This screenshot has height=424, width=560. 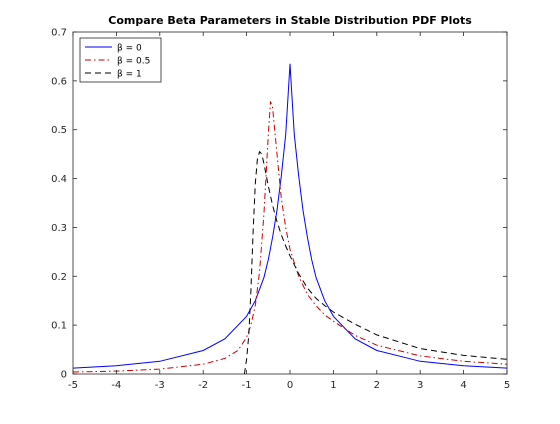 I want to click on x-tick-label: 5, so click(x=507, y=385).